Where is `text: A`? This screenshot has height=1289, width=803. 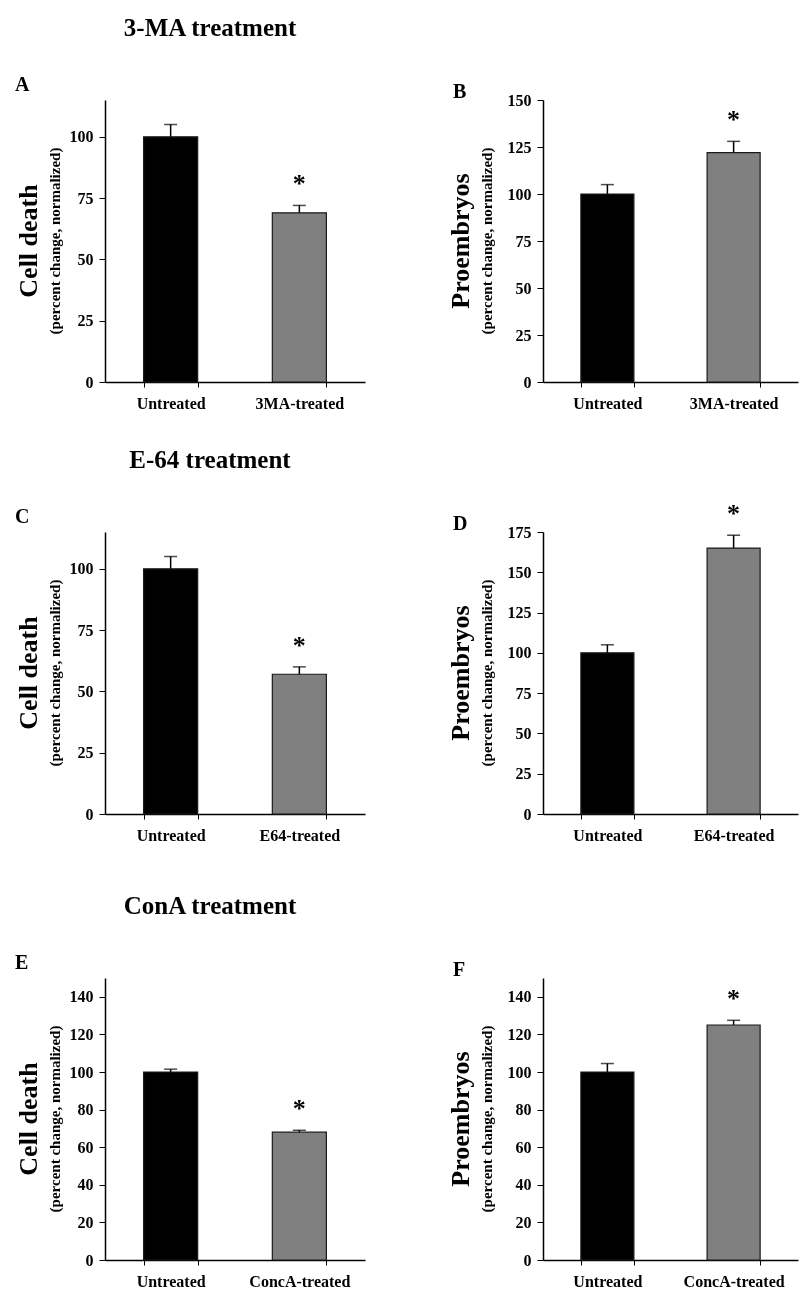
text: A is located at coordinates (22, 84).